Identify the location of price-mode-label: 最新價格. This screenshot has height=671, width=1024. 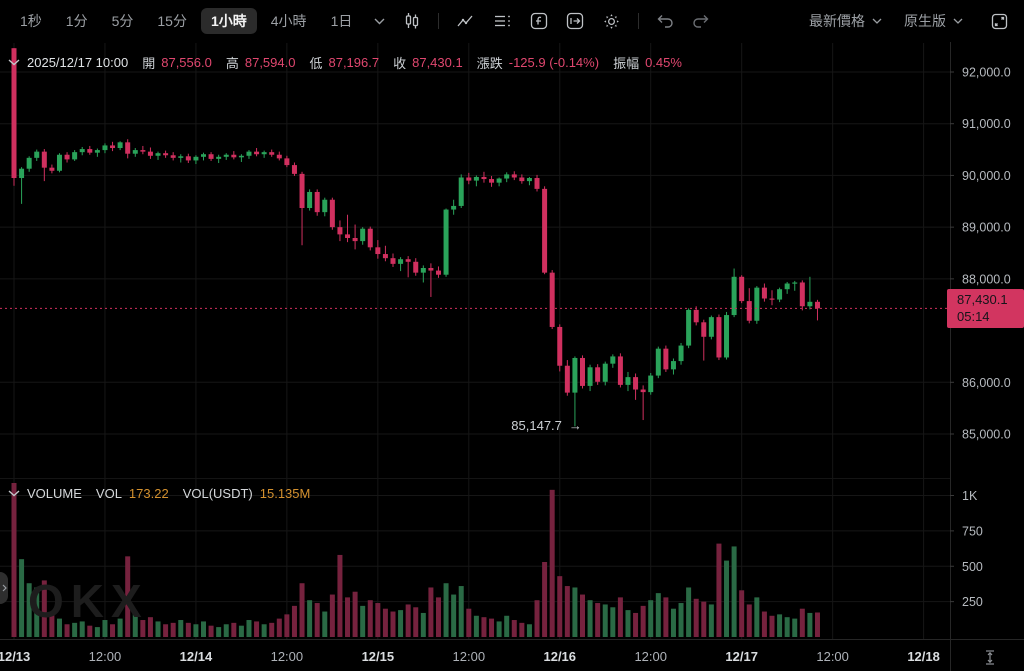
(837, 21).